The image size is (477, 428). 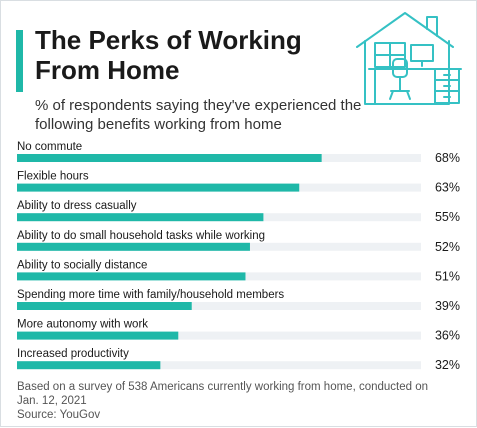 I want to click on source-label: Source: YouGov, so click(x=59, y=415).